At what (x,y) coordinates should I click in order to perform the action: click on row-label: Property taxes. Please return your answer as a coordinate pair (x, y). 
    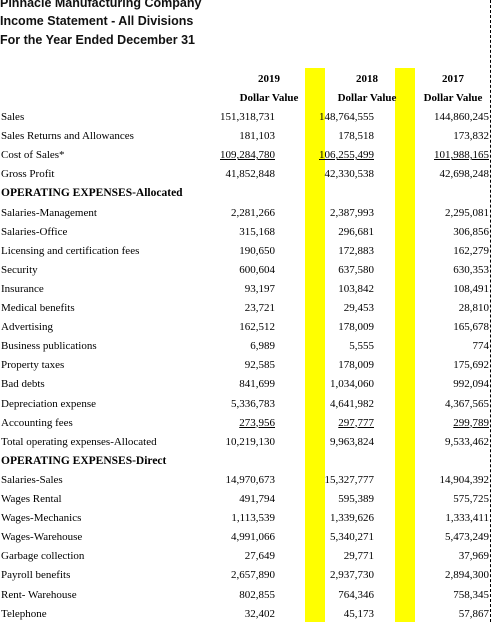
    Looking at the image, I should click on (33, 365).